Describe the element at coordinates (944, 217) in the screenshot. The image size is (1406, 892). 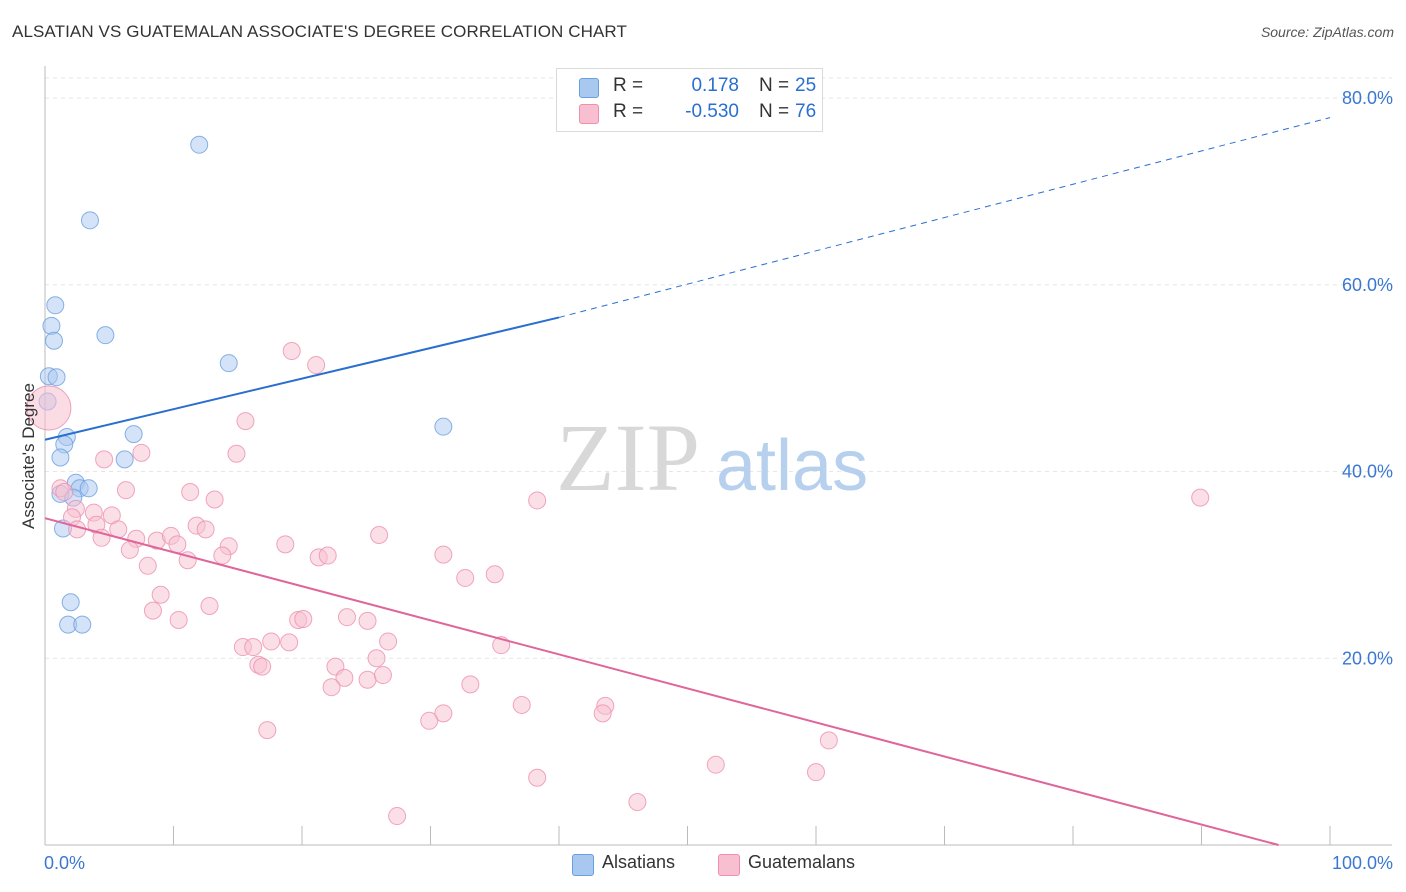
I see `alsatian-trend-extension` at that location.